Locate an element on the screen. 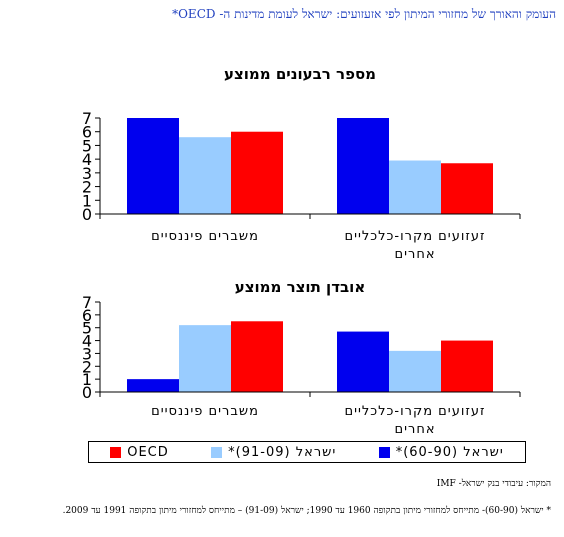 This screenshot has width=564, height=537. legend-item: ישראל (91-09)* is located at coordinates (273, 452).